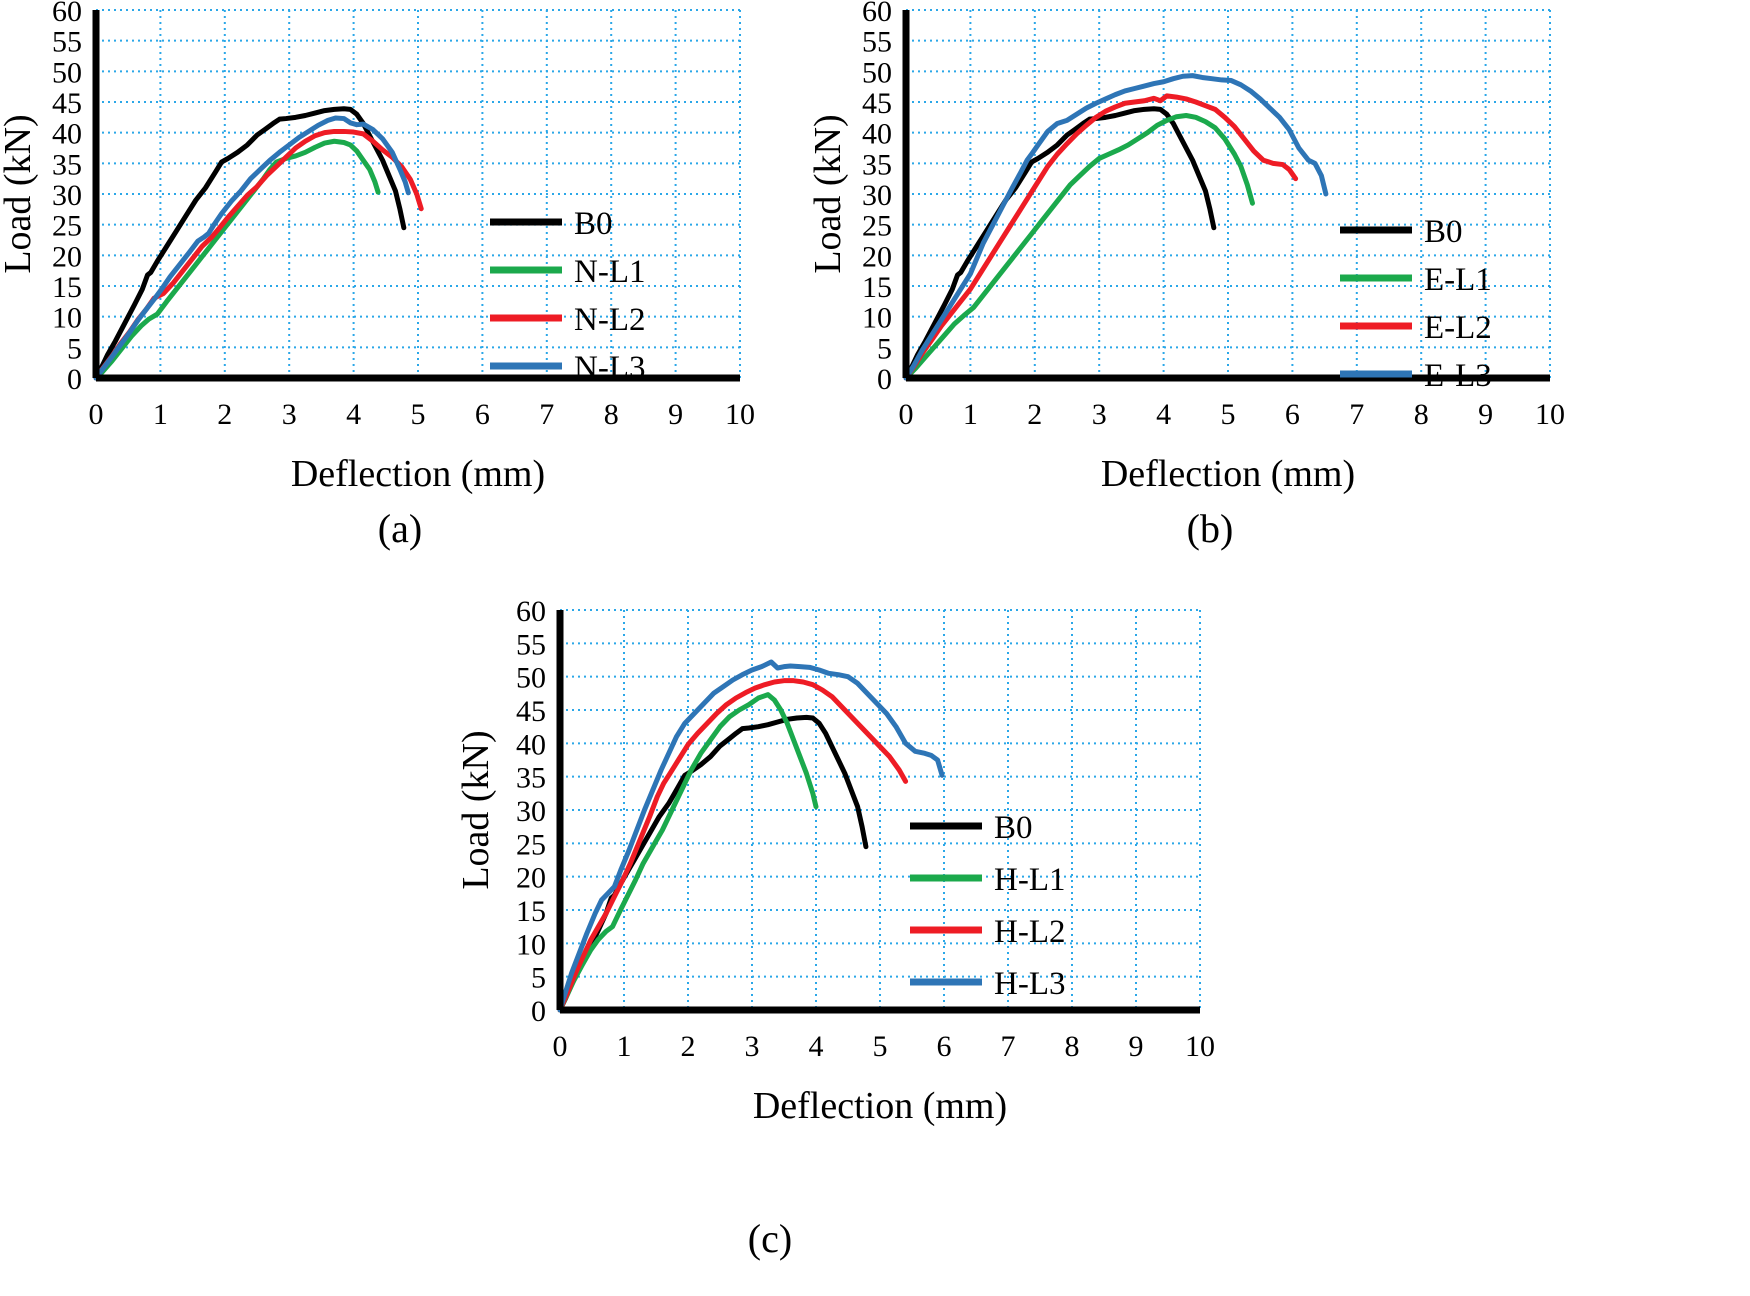 Image resolution: width=1750 pixels, height=1296 pixels. What do you see at coordinates (1029, 984) in the screenshot?
I see `legend-label-h-l3: H-L3` at bounding box center [1029, 984].